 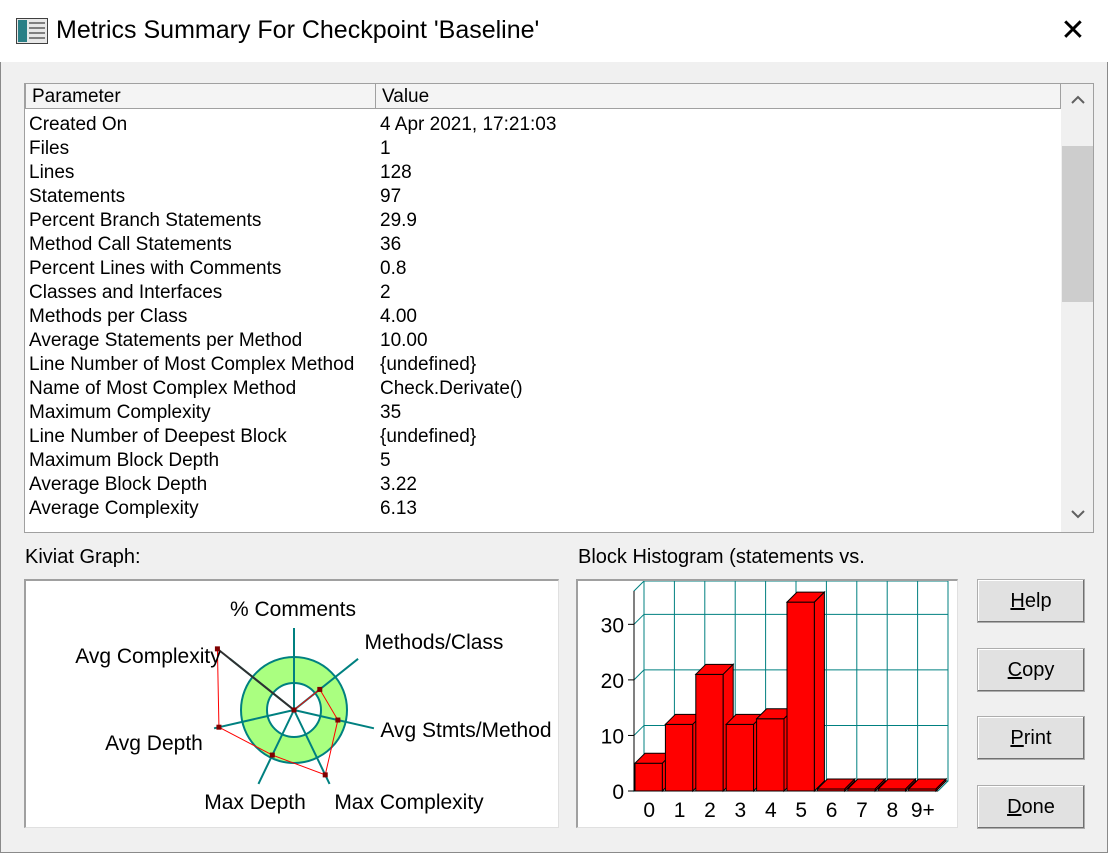 I want to click on table-row: Statements 97, so click(x=543, y=197).